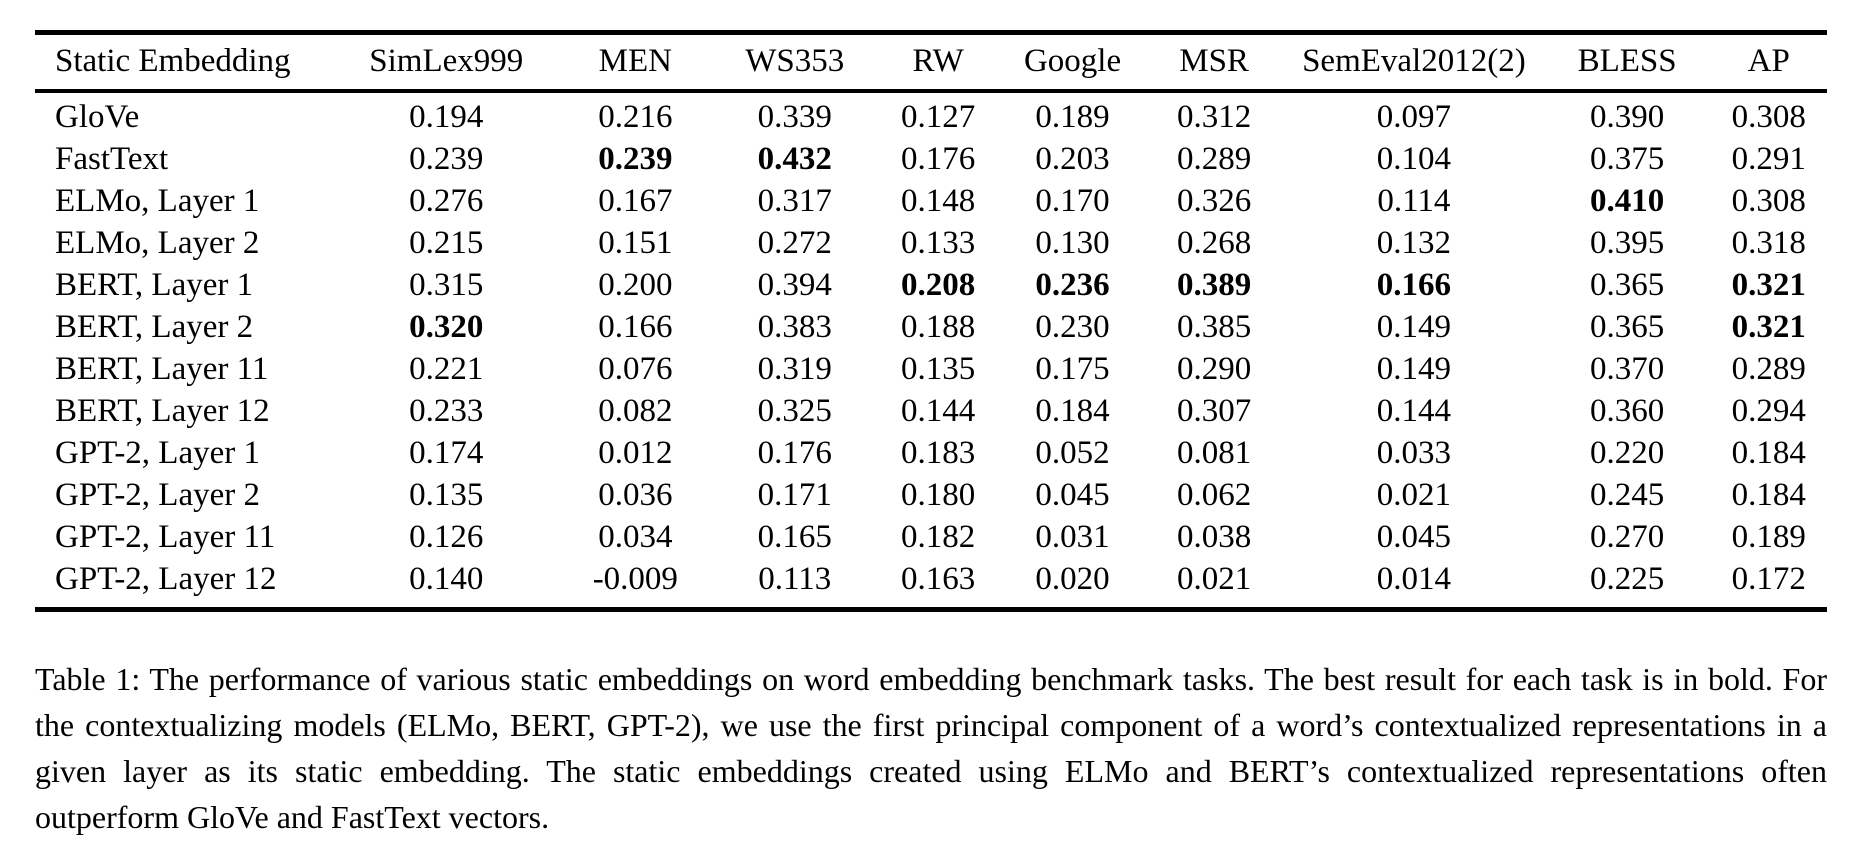  I want to click on row-label: ELMo, Layer 1, so click(157, 201).